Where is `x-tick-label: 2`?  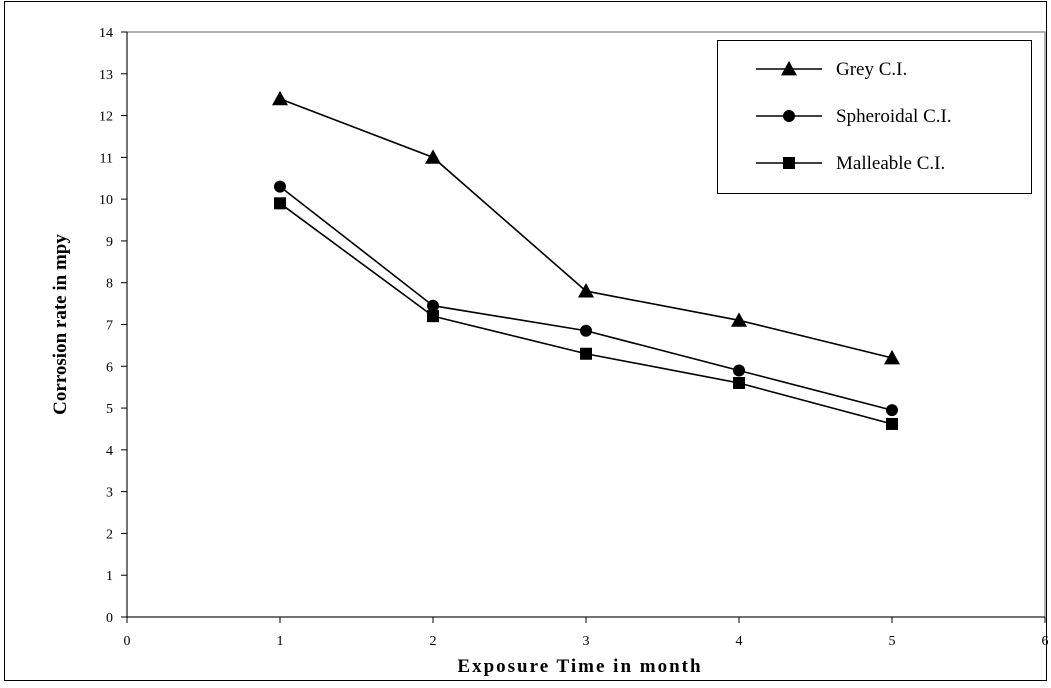 x-tick-label: 2 is located at coordinates (433, 641).